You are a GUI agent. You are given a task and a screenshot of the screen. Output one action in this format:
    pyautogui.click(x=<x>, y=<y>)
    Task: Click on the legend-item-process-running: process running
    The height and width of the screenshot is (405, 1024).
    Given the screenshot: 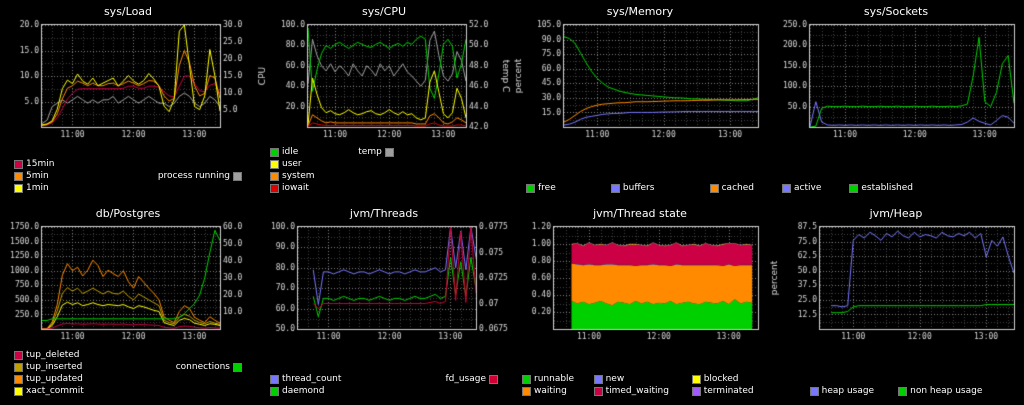 What is the action you would take?
    pyautogui.click(x=200, y=176)
    